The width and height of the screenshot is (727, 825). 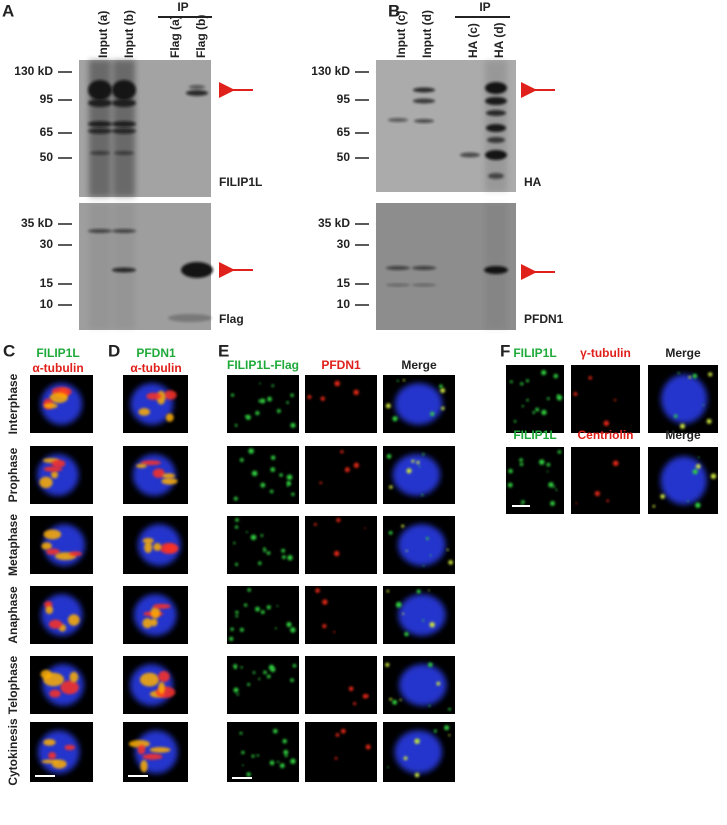 What do you see at coordinates (419, 365) in the screenshot?
I see `column-header: Merge` at bounding box center [419, 365].